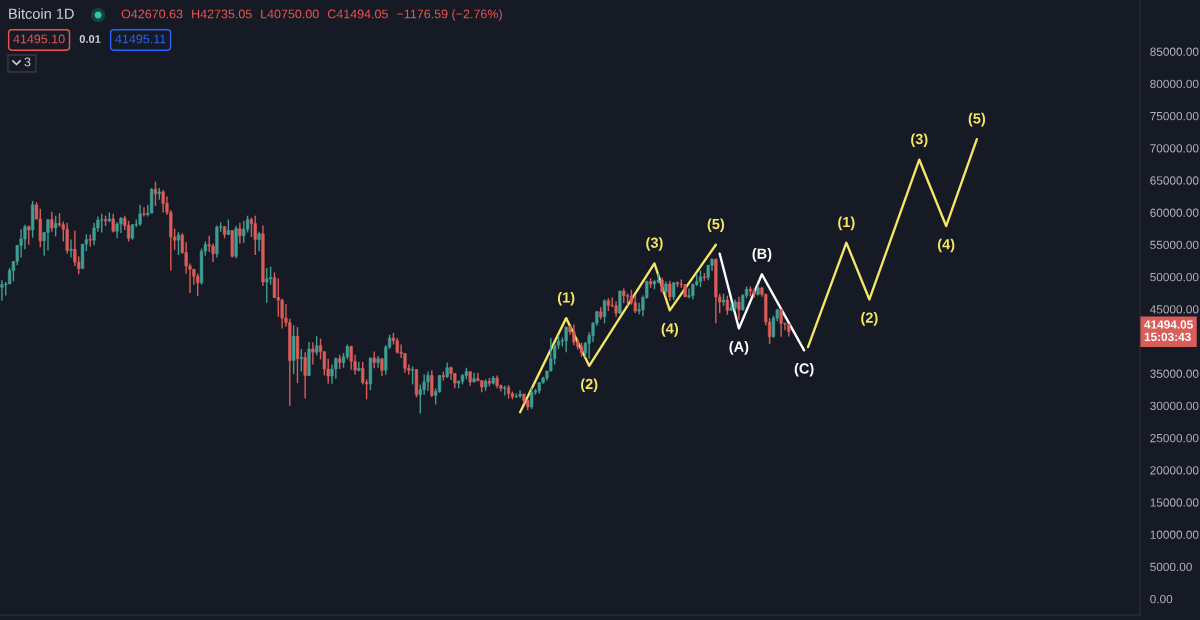  What do you see at coordinates (1174, 438) in the screenshot?
I see `y-tick-label: 25000.00` at bounding box center [1174, 438].